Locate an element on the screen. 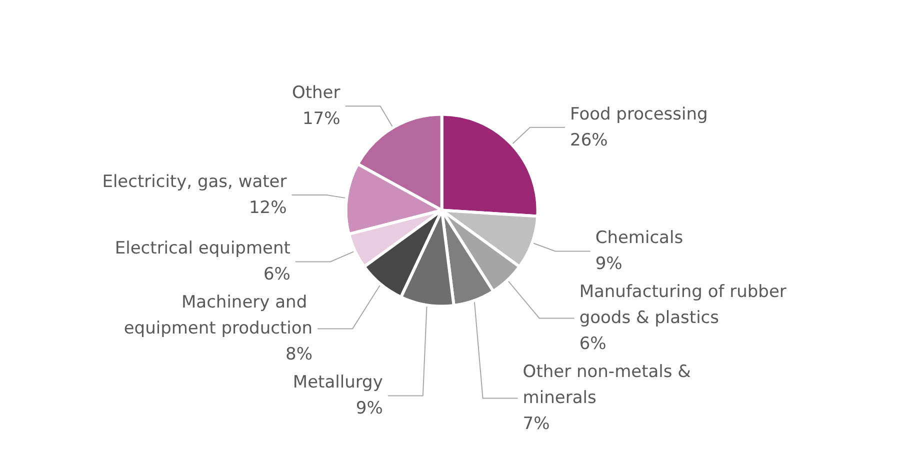 The height and width of the screenshot is (457, 911). slice-label: Electricity, gas, water is located at coordinates (194, 182).